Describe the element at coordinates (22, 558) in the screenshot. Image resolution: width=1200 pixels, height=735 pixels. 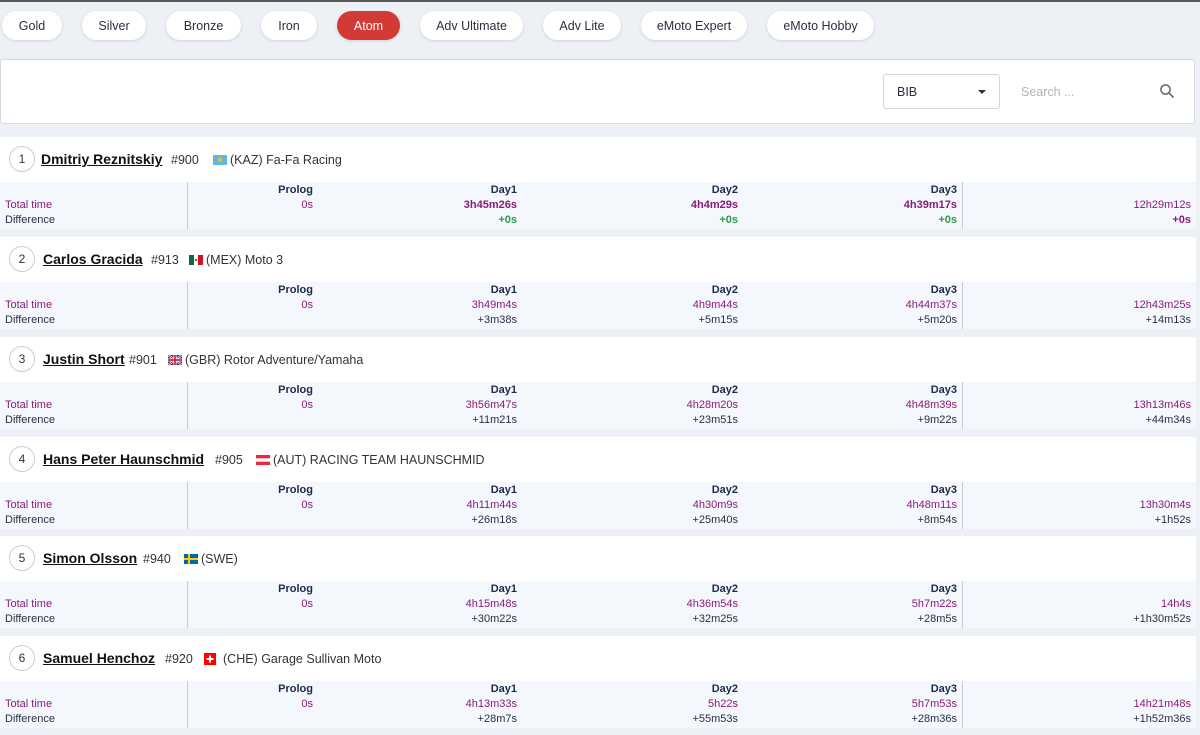
I see `rank-badge: 5` at that location.